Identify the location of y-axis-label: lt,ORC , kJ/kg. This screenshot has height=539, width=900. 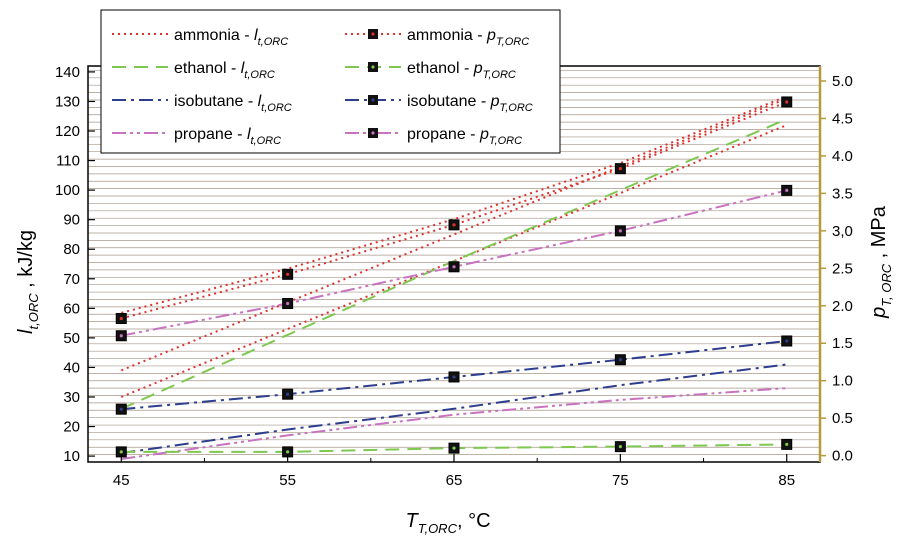
(28, 282).